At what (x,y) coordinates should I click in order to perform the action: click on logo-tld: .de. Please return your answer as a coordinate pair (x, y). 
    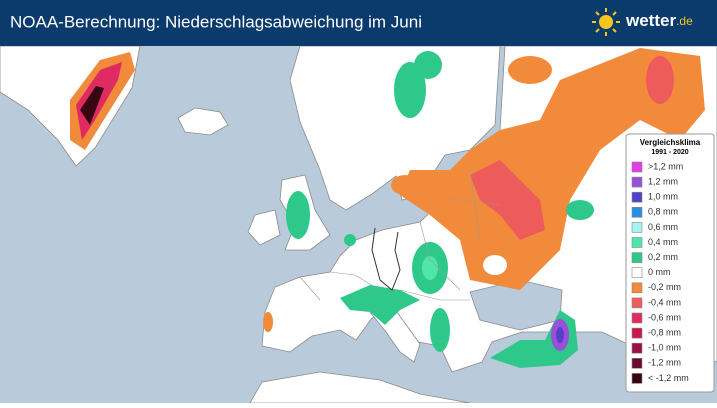
    Looking at the image, I should click on (684, 21).